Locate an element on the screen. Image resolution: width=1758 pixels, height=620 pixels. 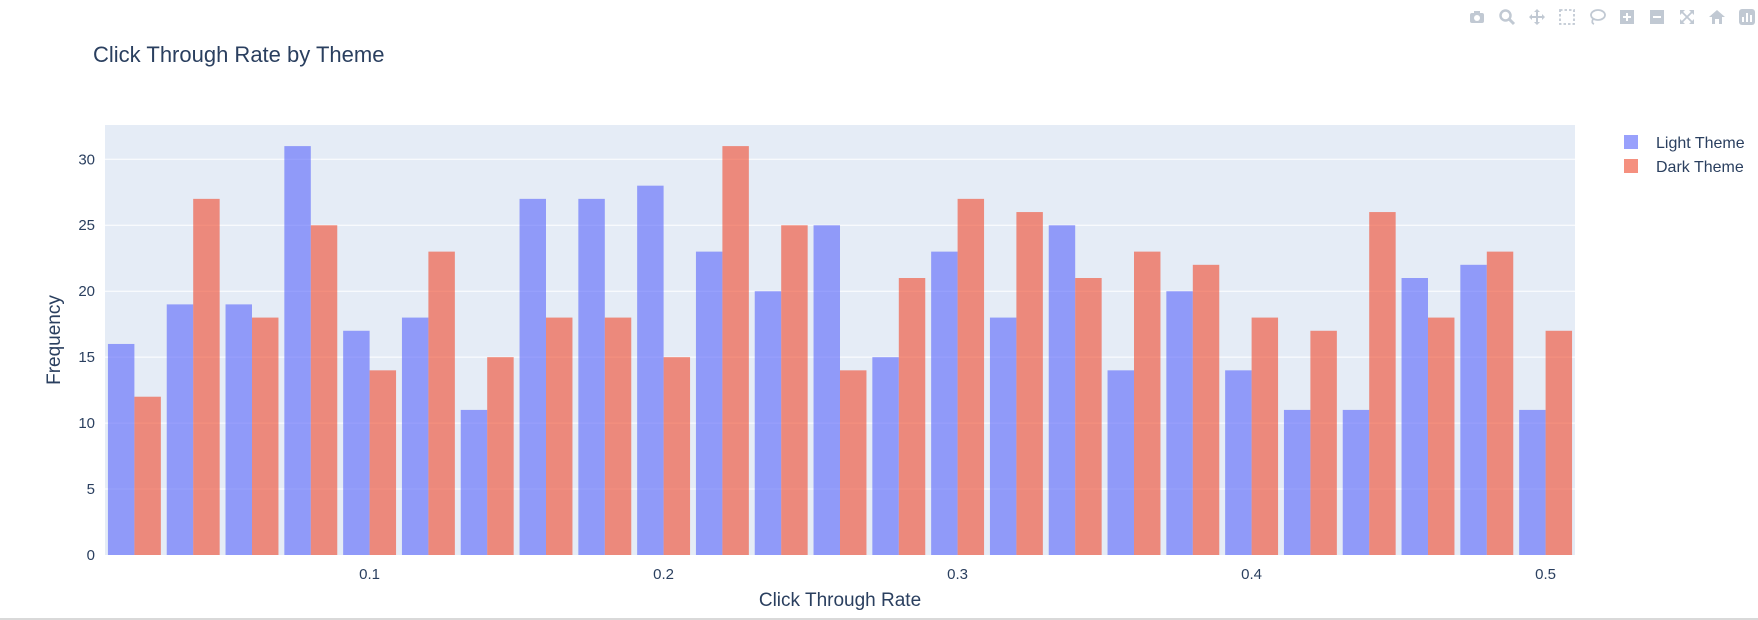
y-tick-label: 15 is located at coordinates (86, 357).